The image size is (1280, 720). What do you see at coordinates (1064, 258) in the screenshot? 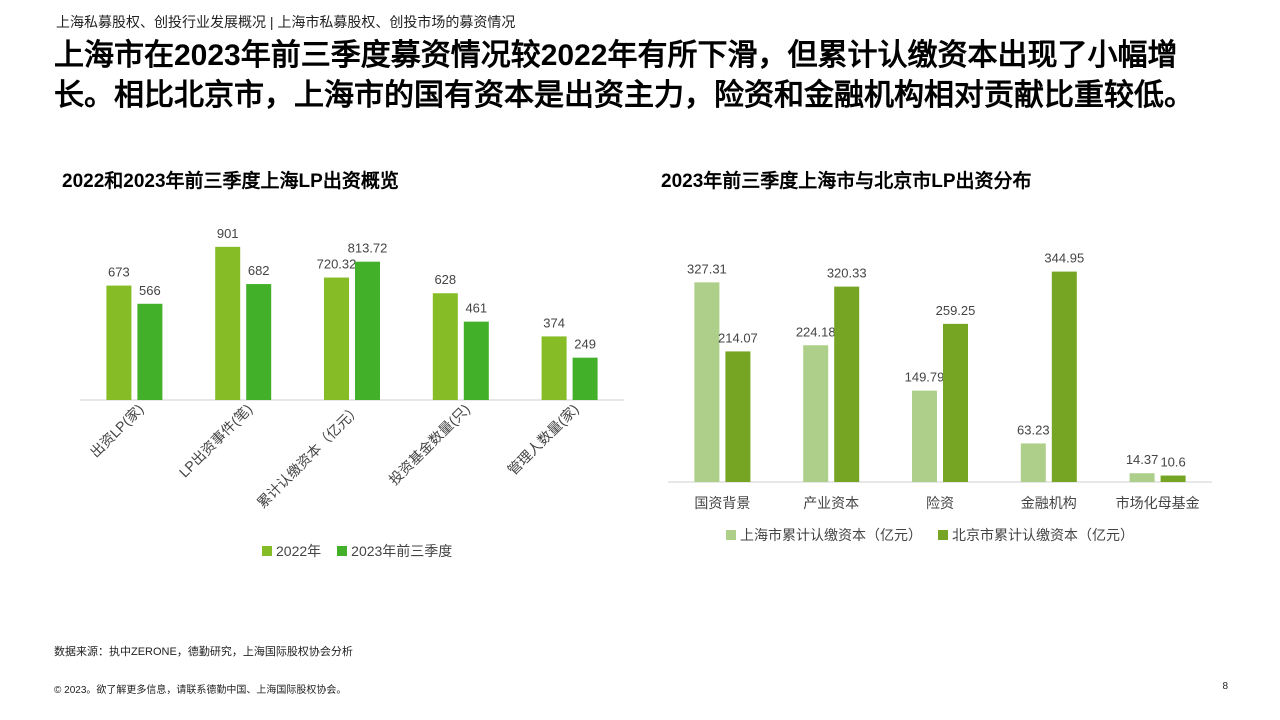
I see `data-label-3-1: 344.95` at bounding box center [1064, 258].